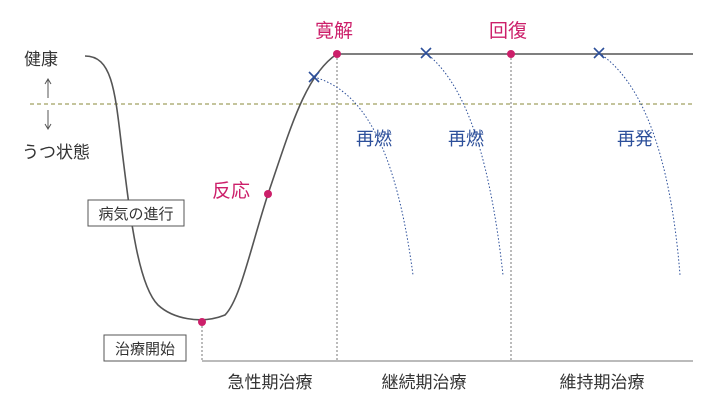 The height and width of the screenshot is (405, 720). What do you see at coordinates (231, 191) in the screenshot?
I see `response-label: 反応` at bounding box center [231, 191].